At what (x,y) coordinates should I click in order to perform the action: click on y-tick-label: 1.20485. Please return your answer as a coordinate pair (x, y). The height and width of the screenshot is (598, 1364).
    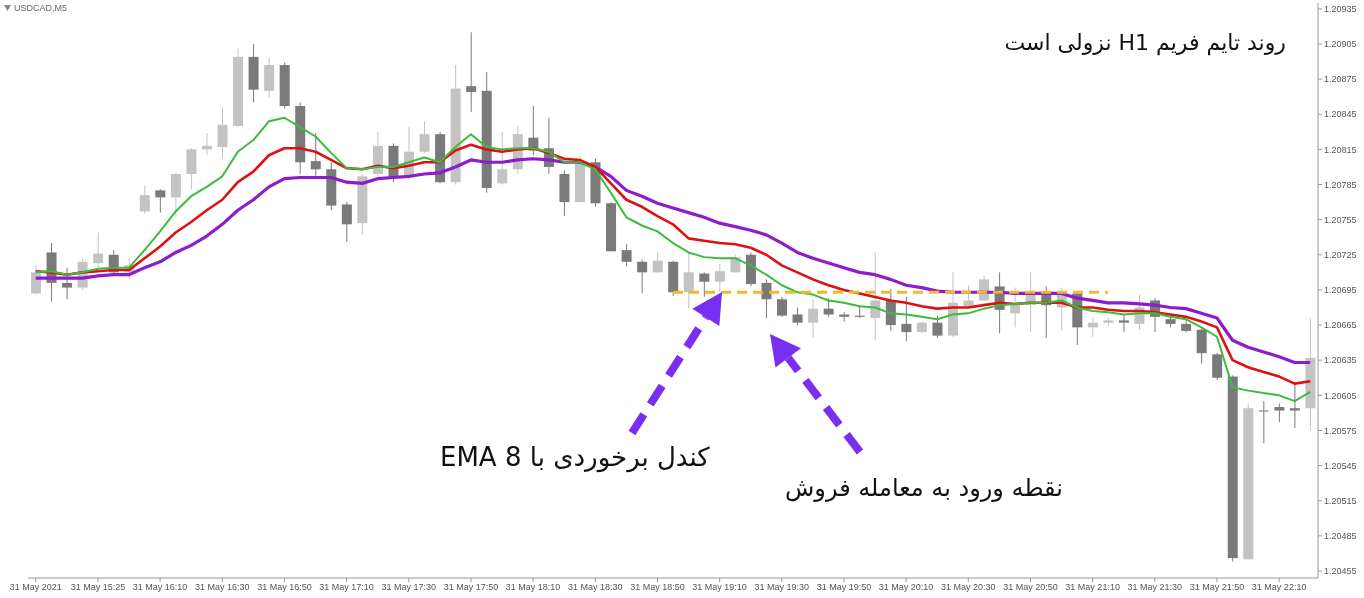
    Looking at the image, I should click on (1340, 536).